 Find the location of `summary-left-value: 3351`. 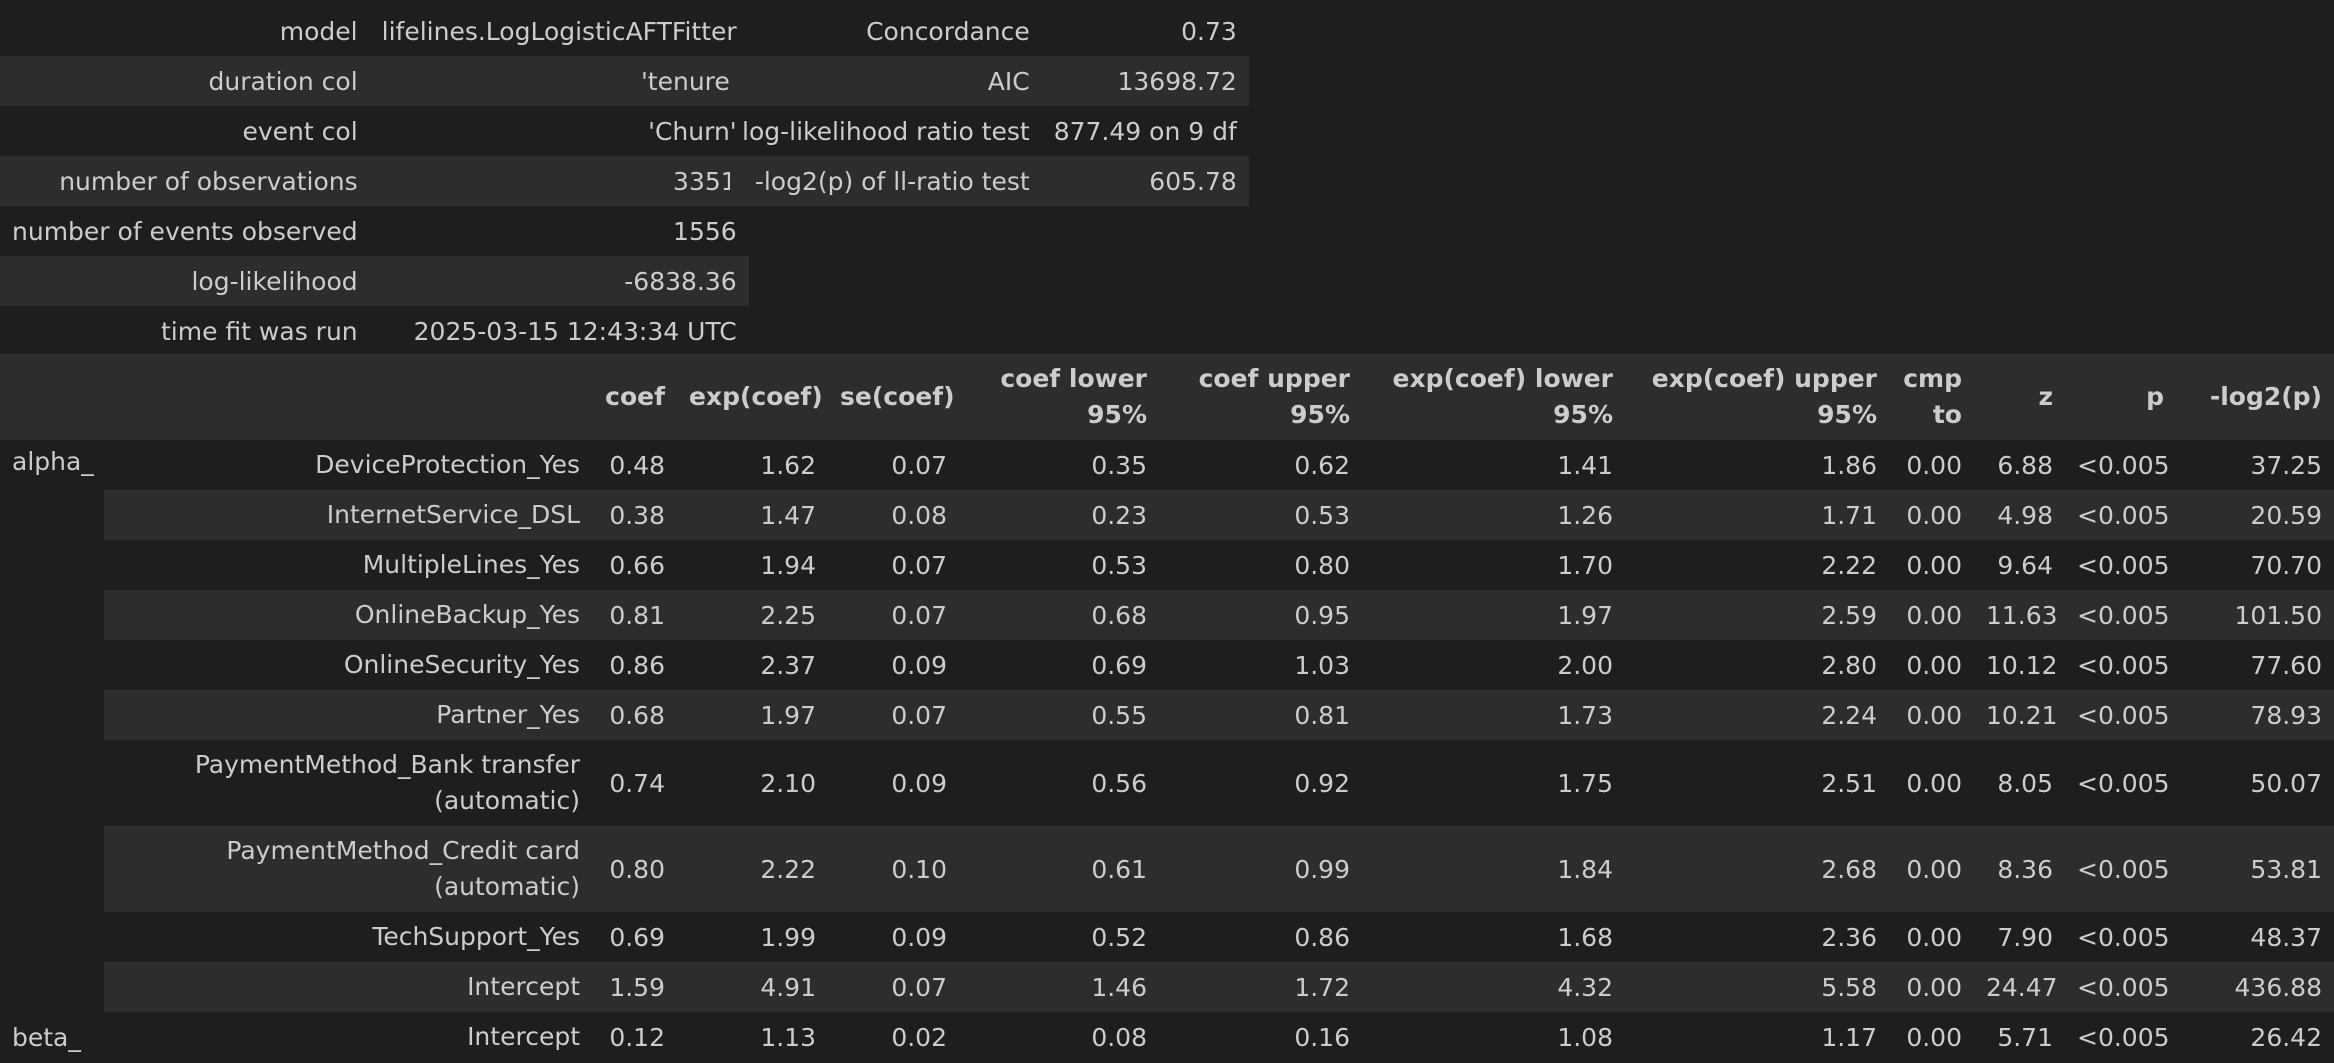

summary-left-value: 3351 is located at coordinates (705, 181).